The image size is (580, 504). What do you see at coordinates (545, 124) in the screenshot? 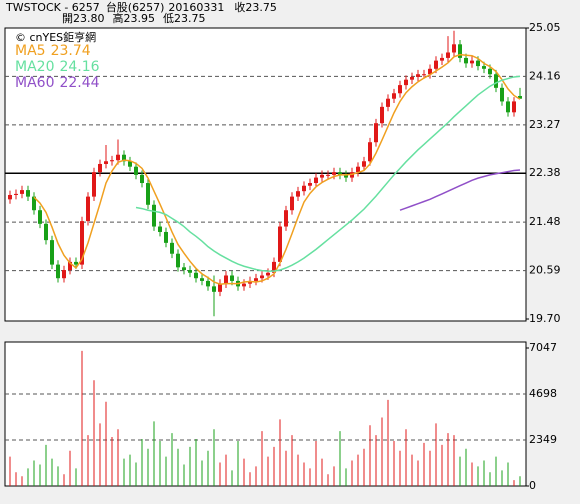
I see `y-tick-label: 23.27` at bounding box center [545, 124].